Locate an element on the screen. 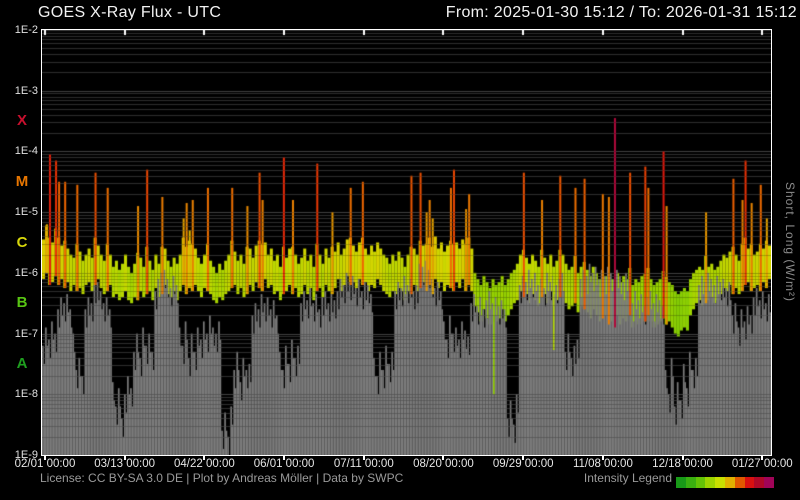 This screenshot has height=500, width=800. x-tick-label: 07/11 00:00 is located at coordinates (363, 464).